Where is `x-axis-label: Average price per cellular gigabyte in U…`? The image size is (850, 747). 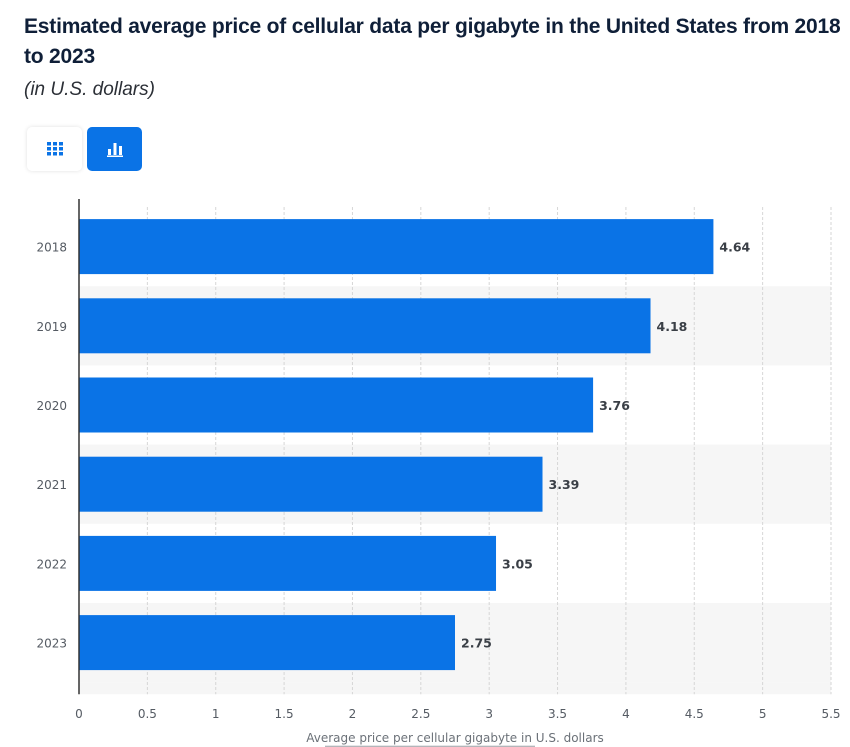 x-axis-label: Average price per cellular gigabyte in U… is located at coordinates (455, 738).